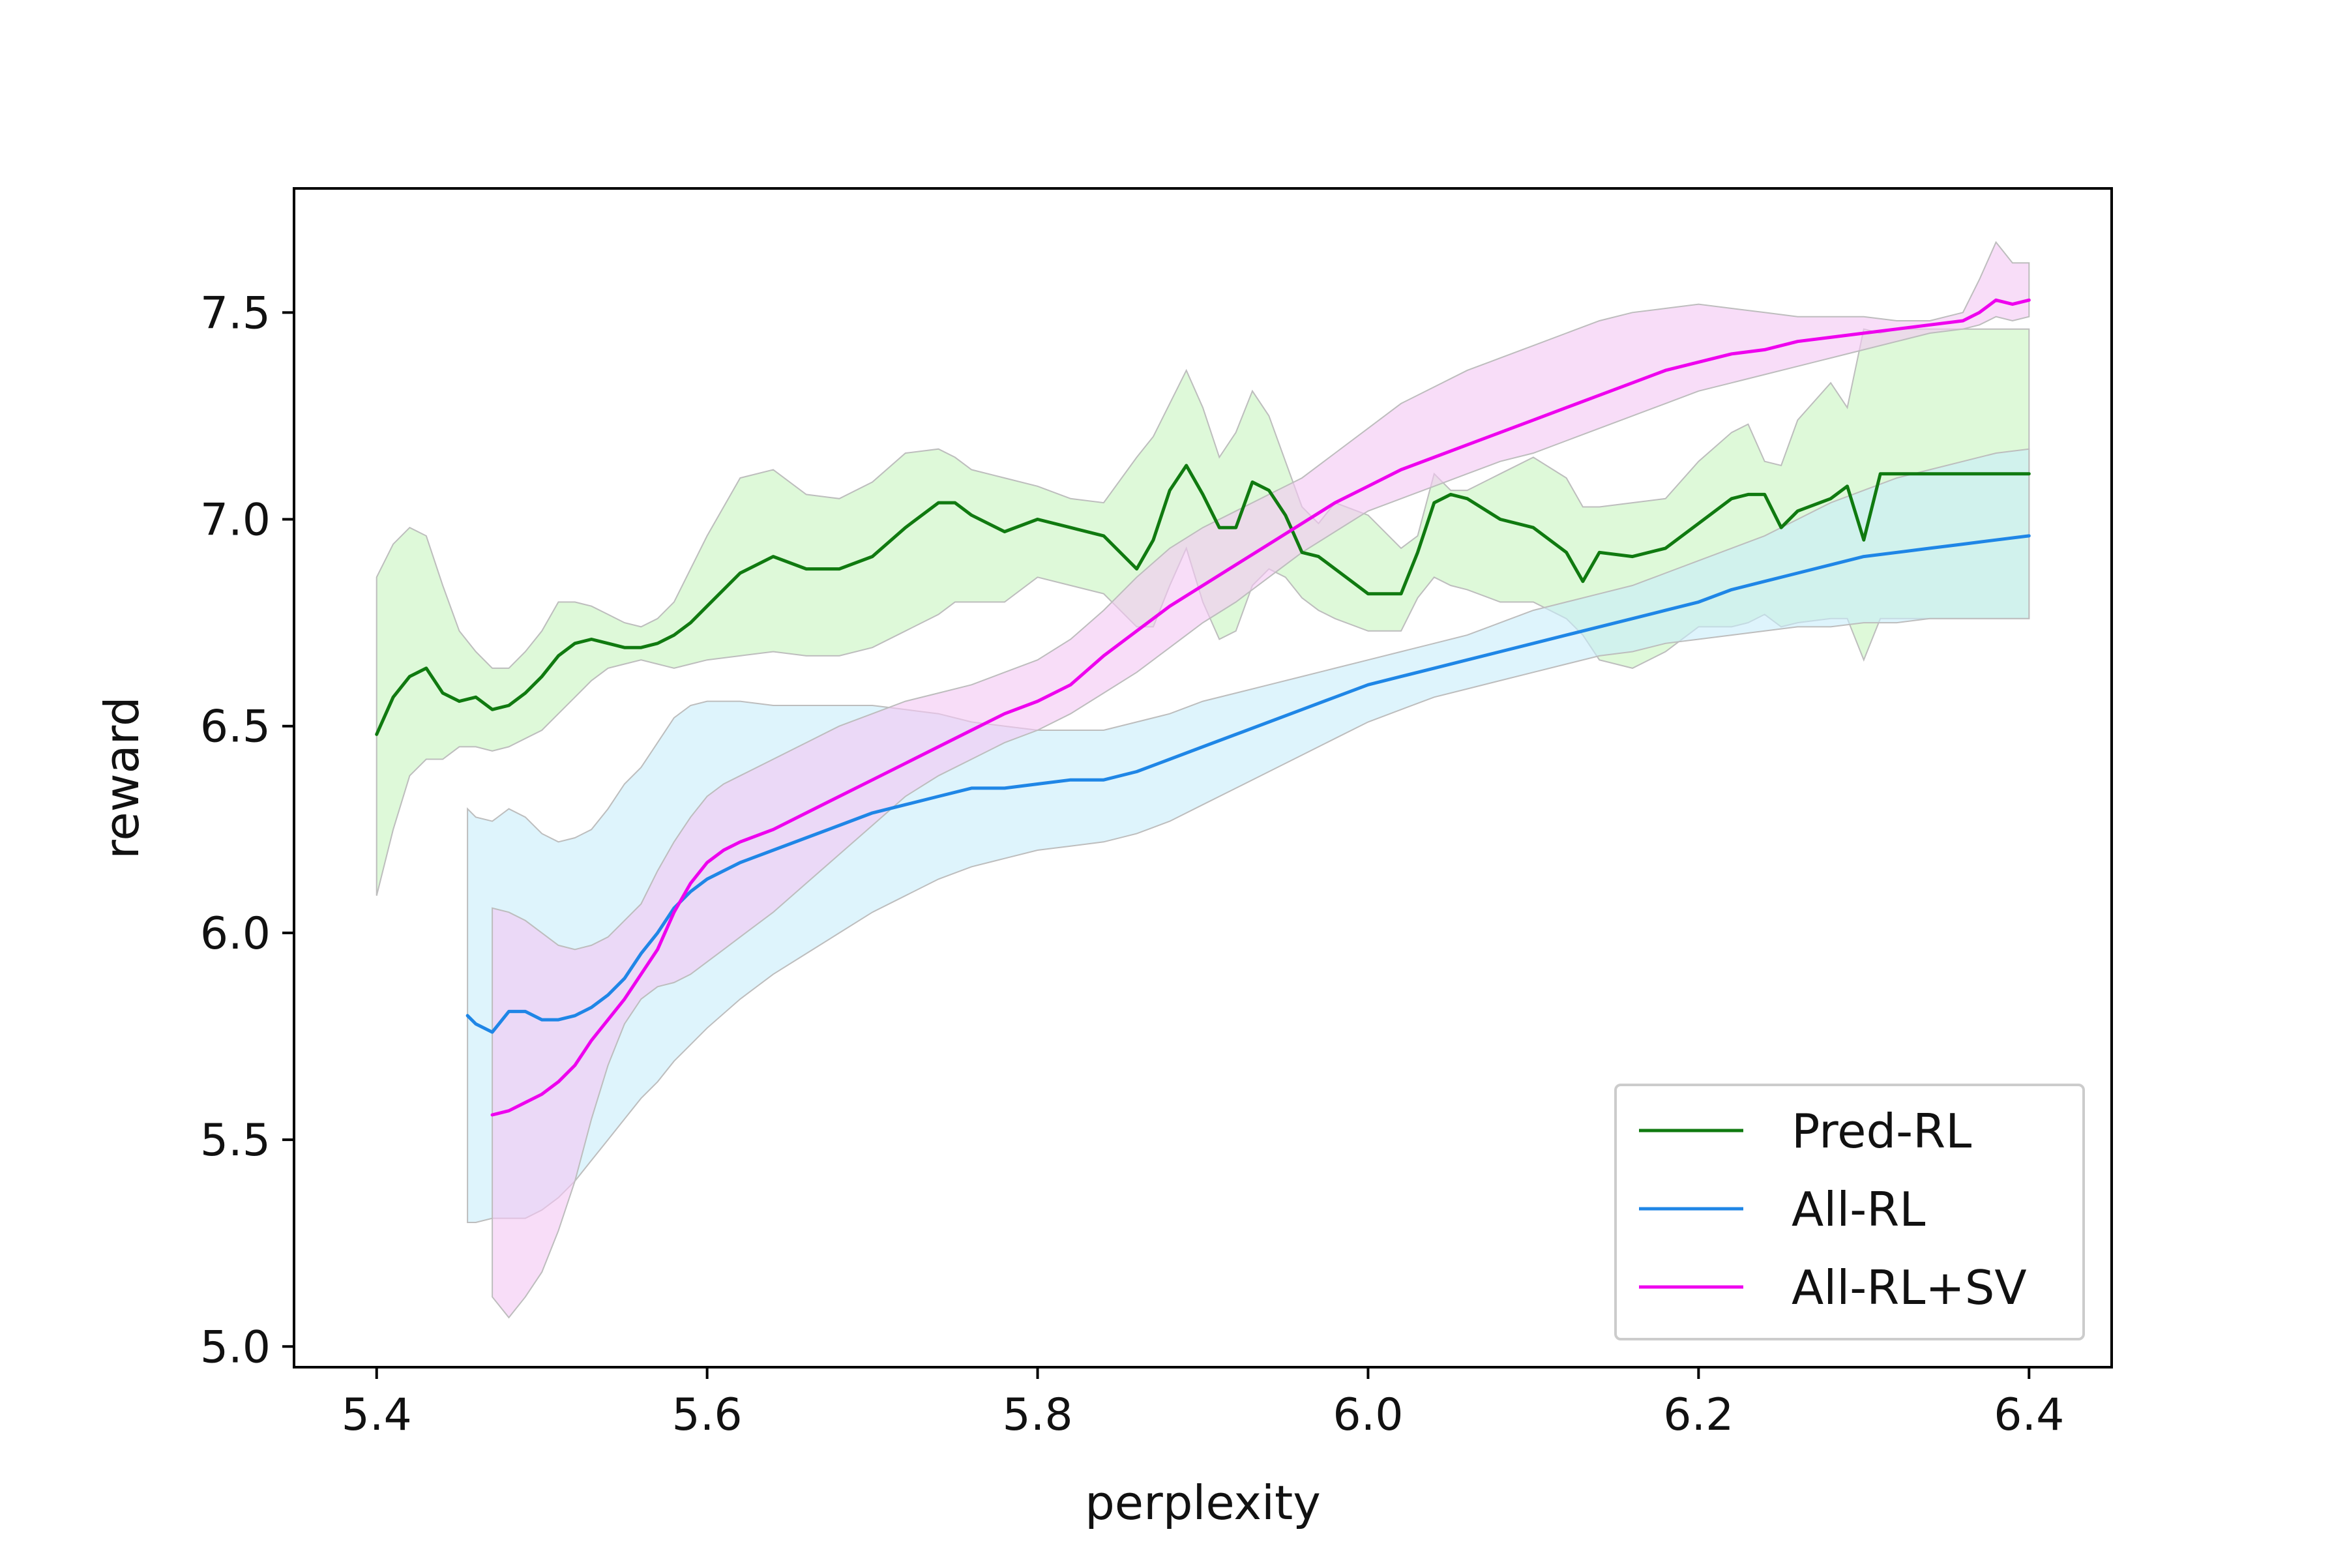 The width and height of the screenshot is (2347, 1568). Describe the element at coordinates (235, 727) in the screenshot. I see `y-tick-label: 6.5` at that location.